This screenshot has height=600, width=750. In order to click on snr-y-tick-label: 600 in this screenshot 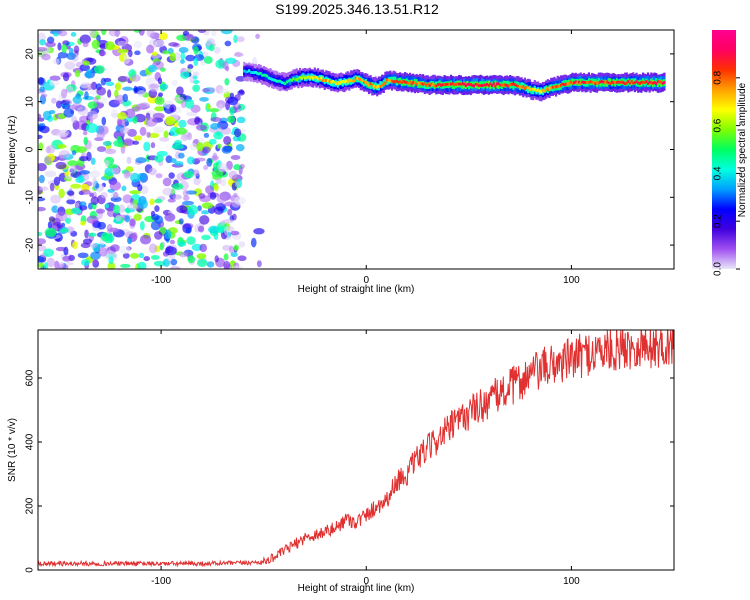, I will do `click(30, 377)`.